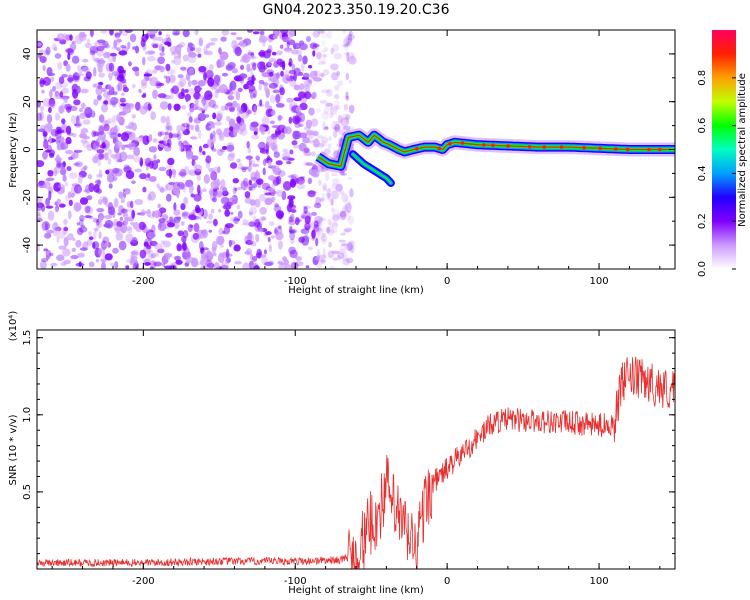 The image size is (750, 600). What do you see at coordinates (356, 290) in the screenshot?
I see `heatmap-x-axis-label: Height of straight line (km)` at bounding box center [356, 290].